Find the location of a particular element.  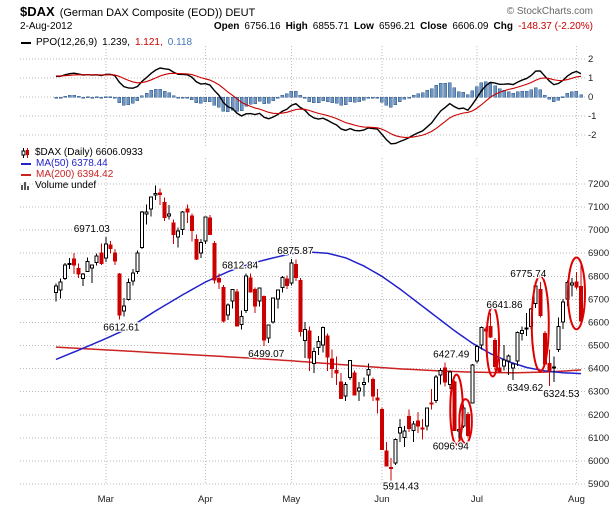

ppo-value: 1.239, is located at coordinates (116, 42).